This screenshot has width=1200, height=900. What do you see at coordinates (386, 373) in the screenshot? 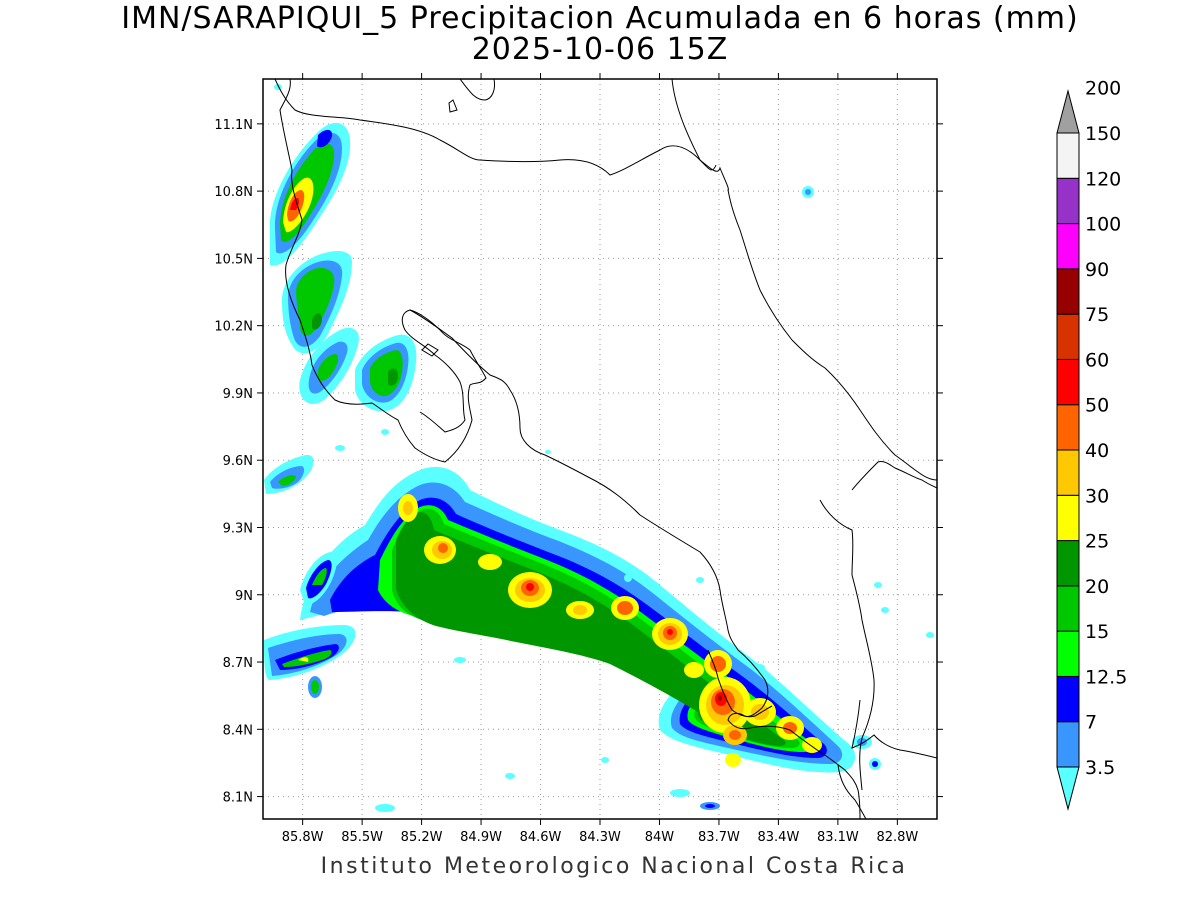
I see `rain-cell-nicoya-gulf` at bounding box center [386, 373].